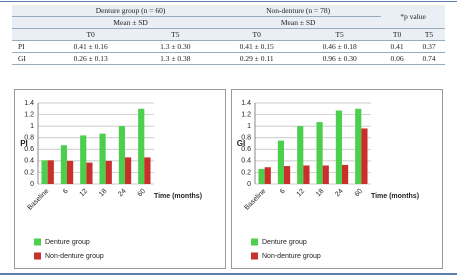 This screenshot has width=457, height=278. I want to click on cell: 0.37, so click(429, 46).